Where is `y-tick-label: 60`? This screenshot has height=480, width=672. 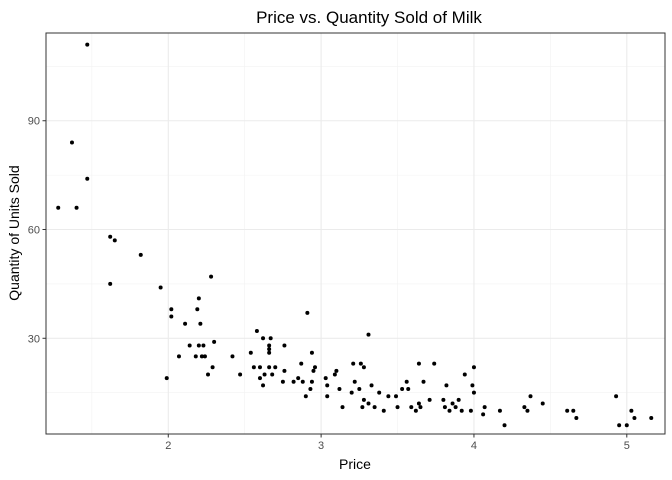
y-tick-label: 60 is located at coordinates (34, 231).